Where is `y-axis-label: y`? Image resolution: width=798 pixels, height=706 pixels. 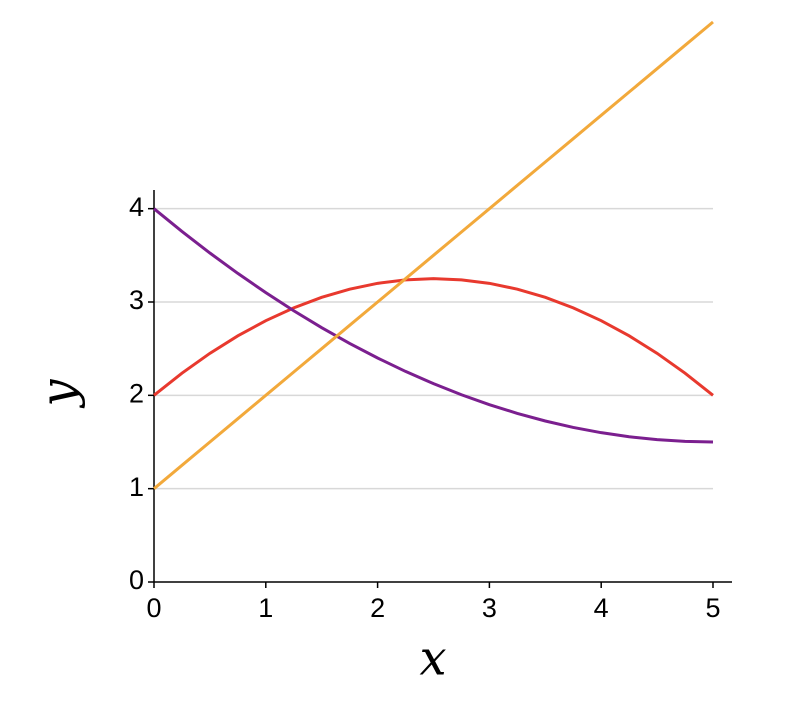 y-axis-label: y is located at coordinates (59, 394).